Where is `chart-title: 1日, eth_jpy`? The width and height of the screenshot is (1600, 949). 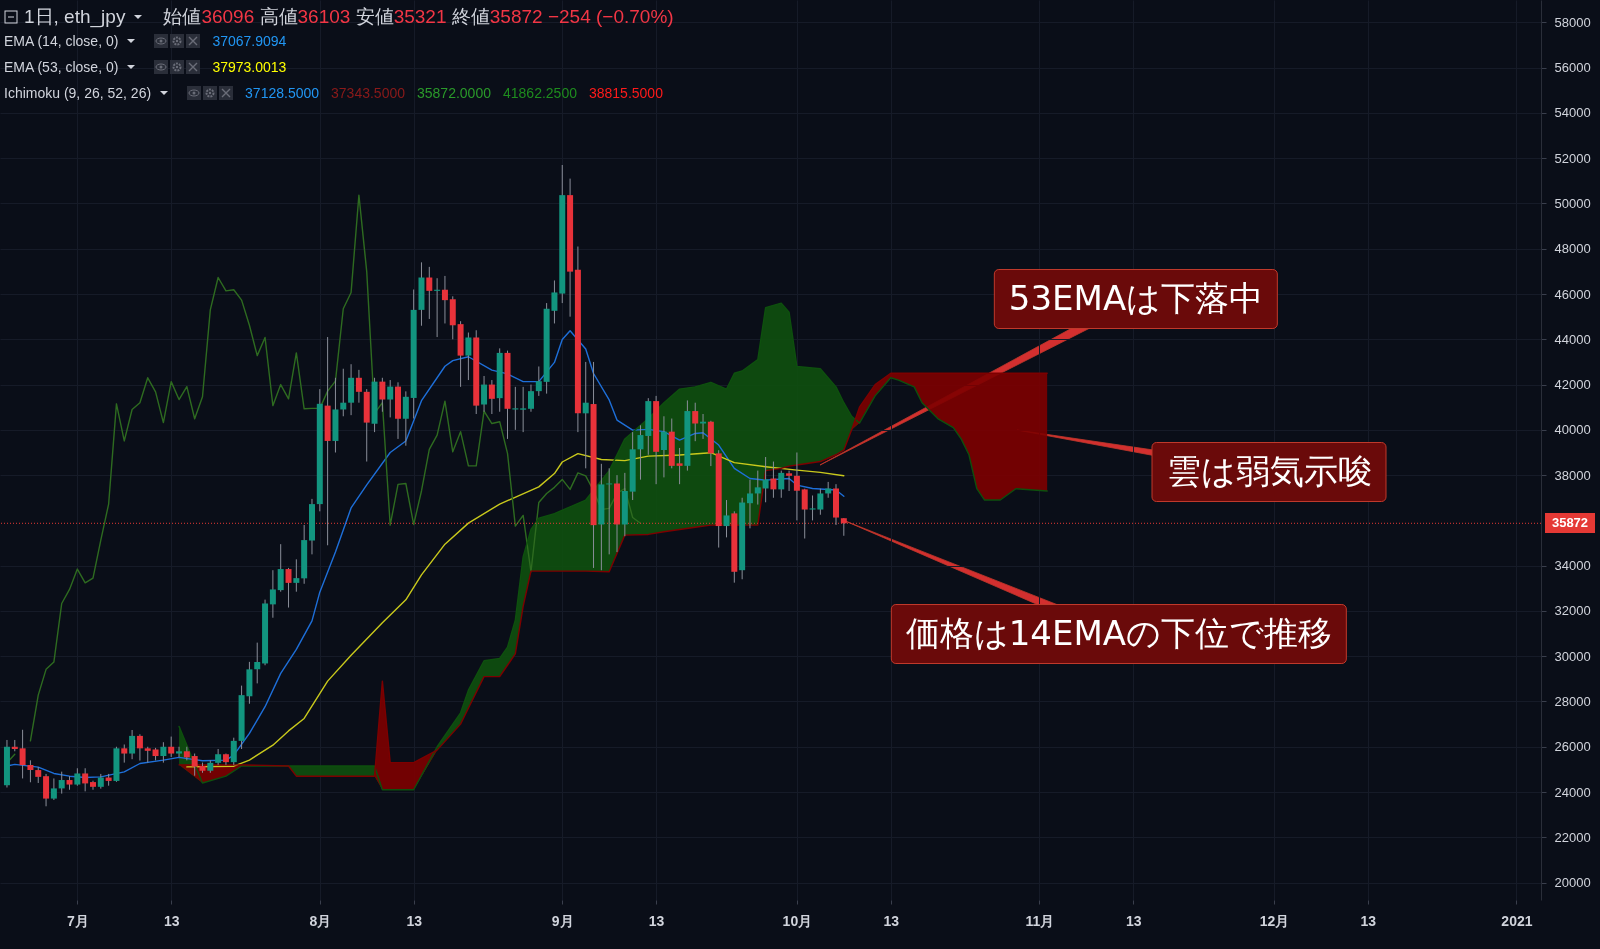
chart-title: 1日, eth_jpy is located at coordinates (75, 17).